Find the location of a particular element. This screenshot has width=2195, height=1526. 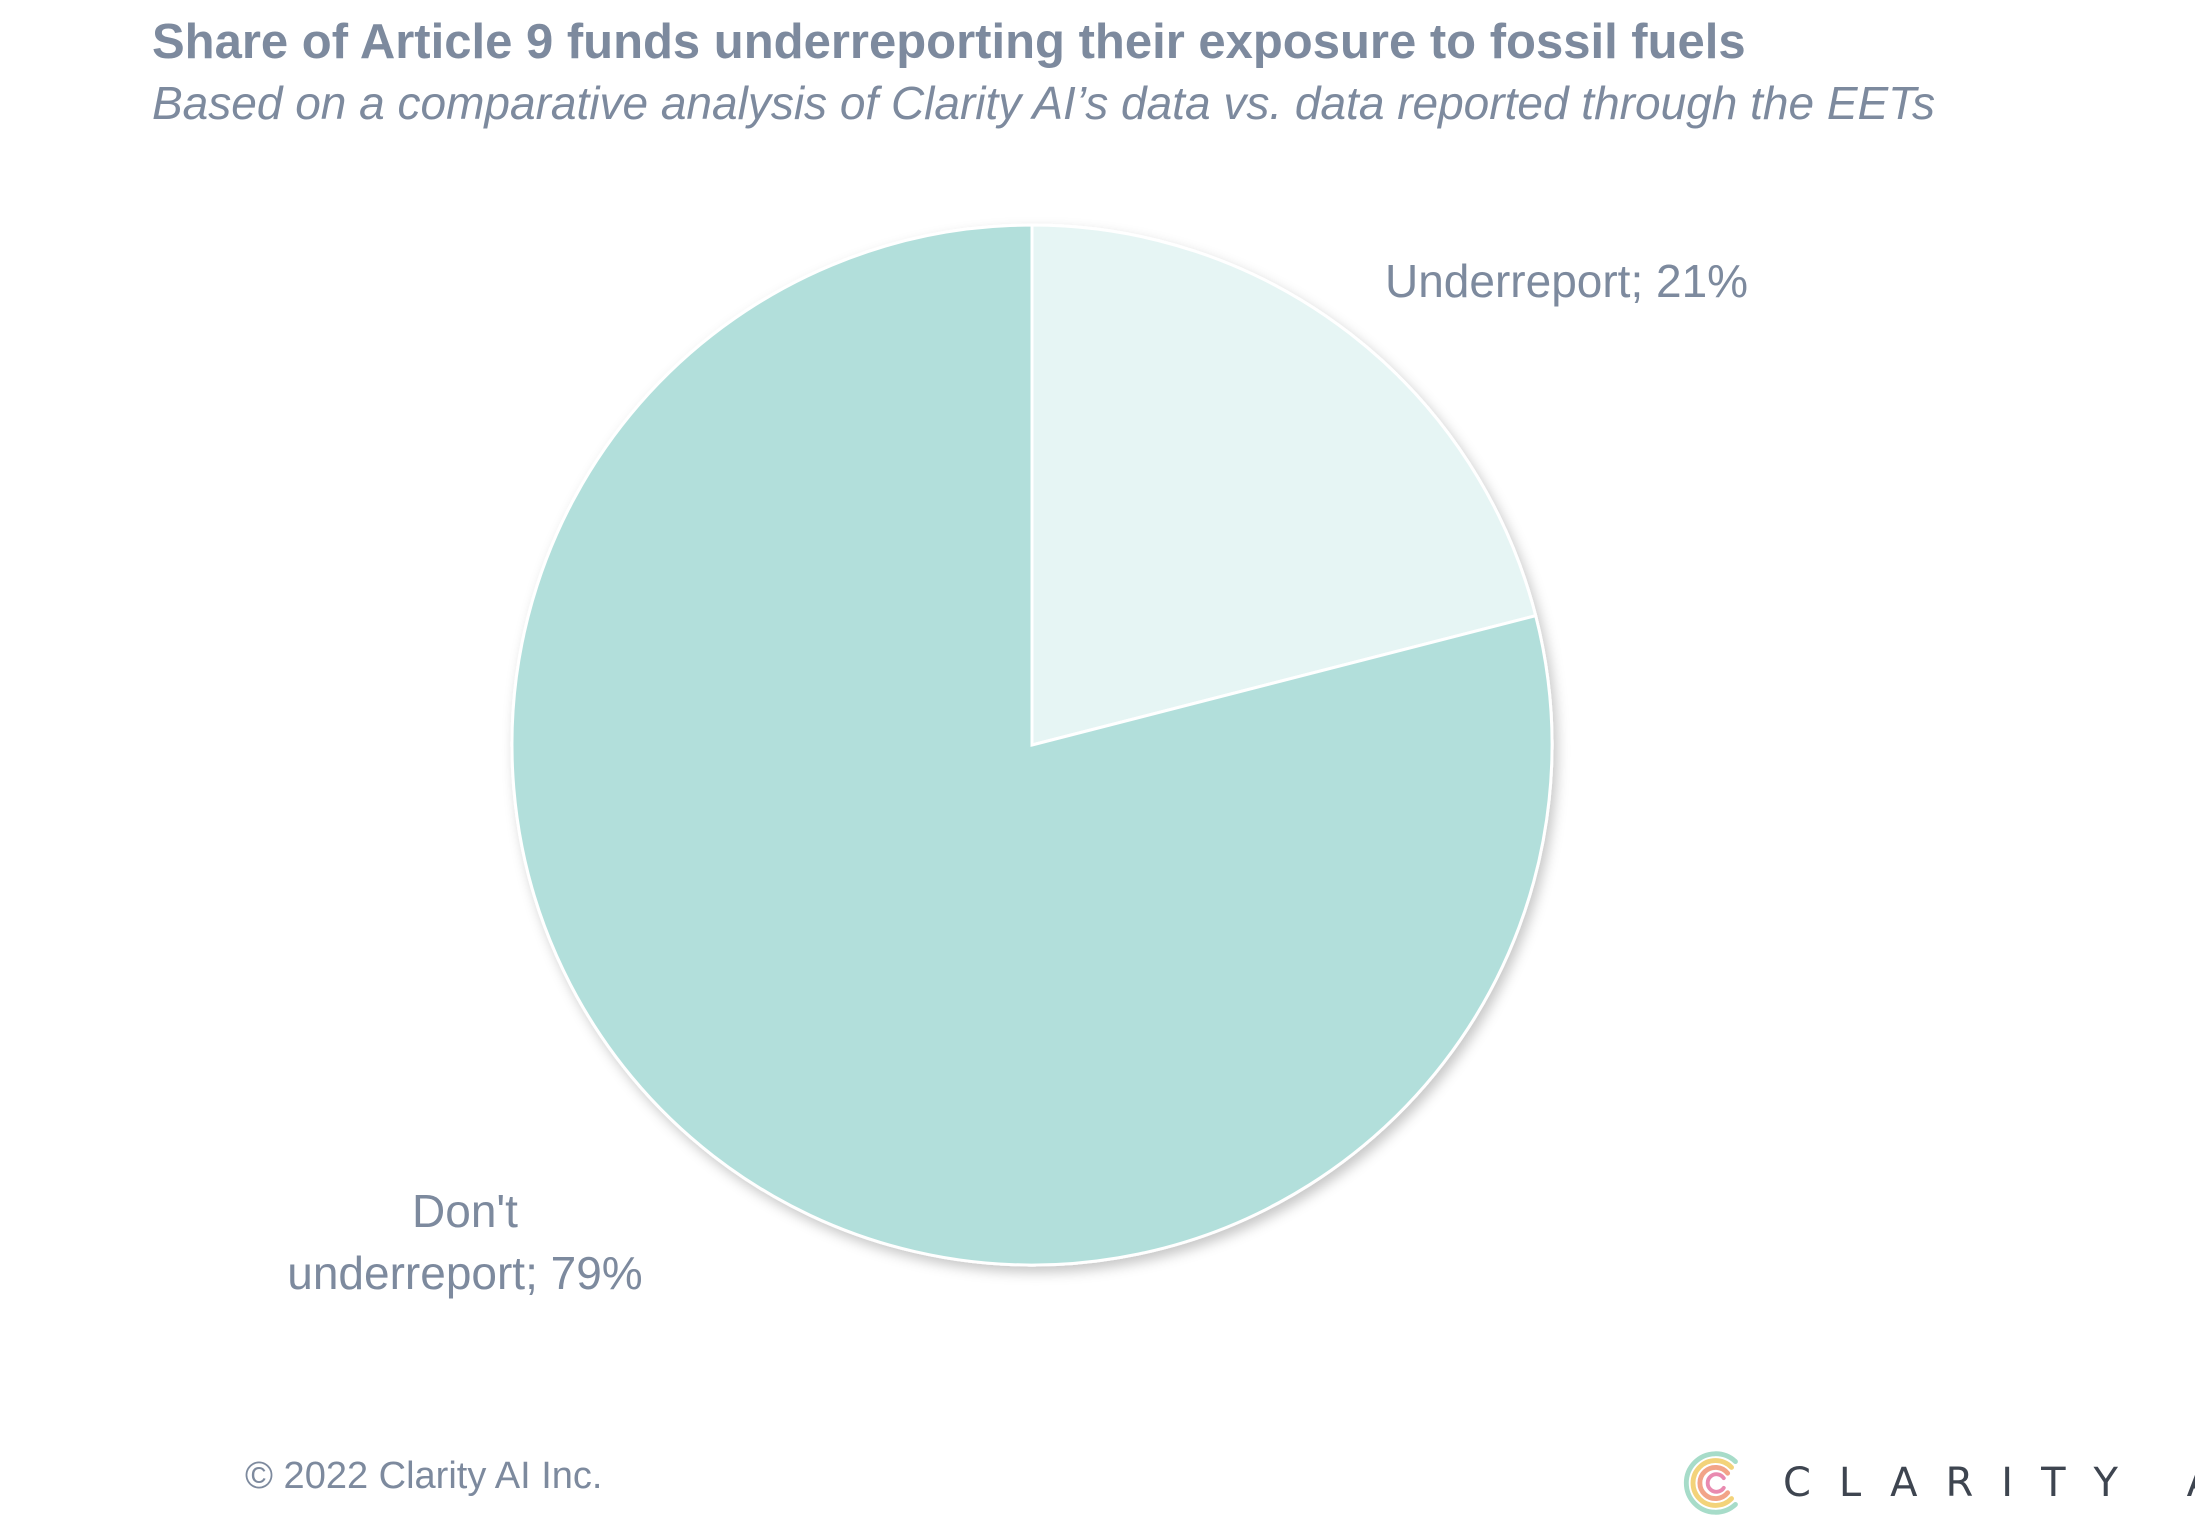

clarity-ai-c-icon is located at coordinates (1710, 1483).